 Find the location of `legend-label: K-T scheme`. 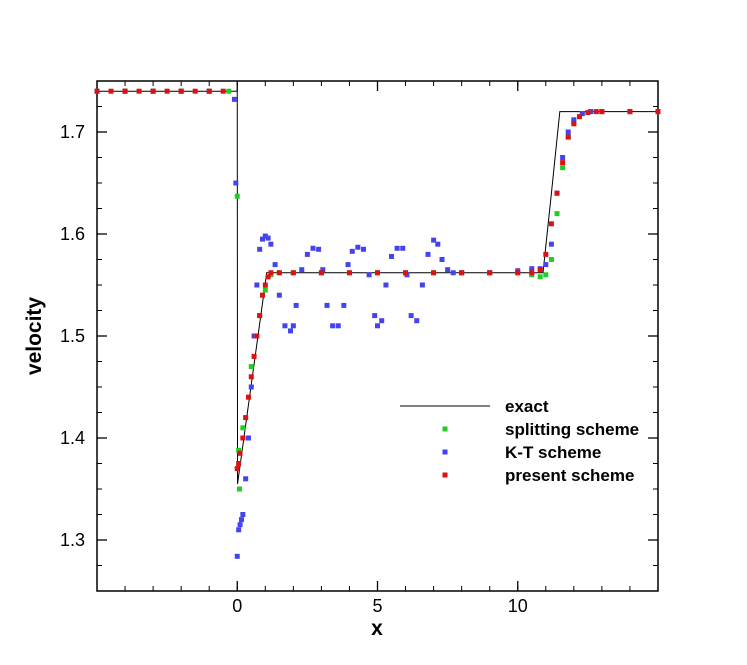

legend-label: K-T scheme is located at coordinates (553, 452).